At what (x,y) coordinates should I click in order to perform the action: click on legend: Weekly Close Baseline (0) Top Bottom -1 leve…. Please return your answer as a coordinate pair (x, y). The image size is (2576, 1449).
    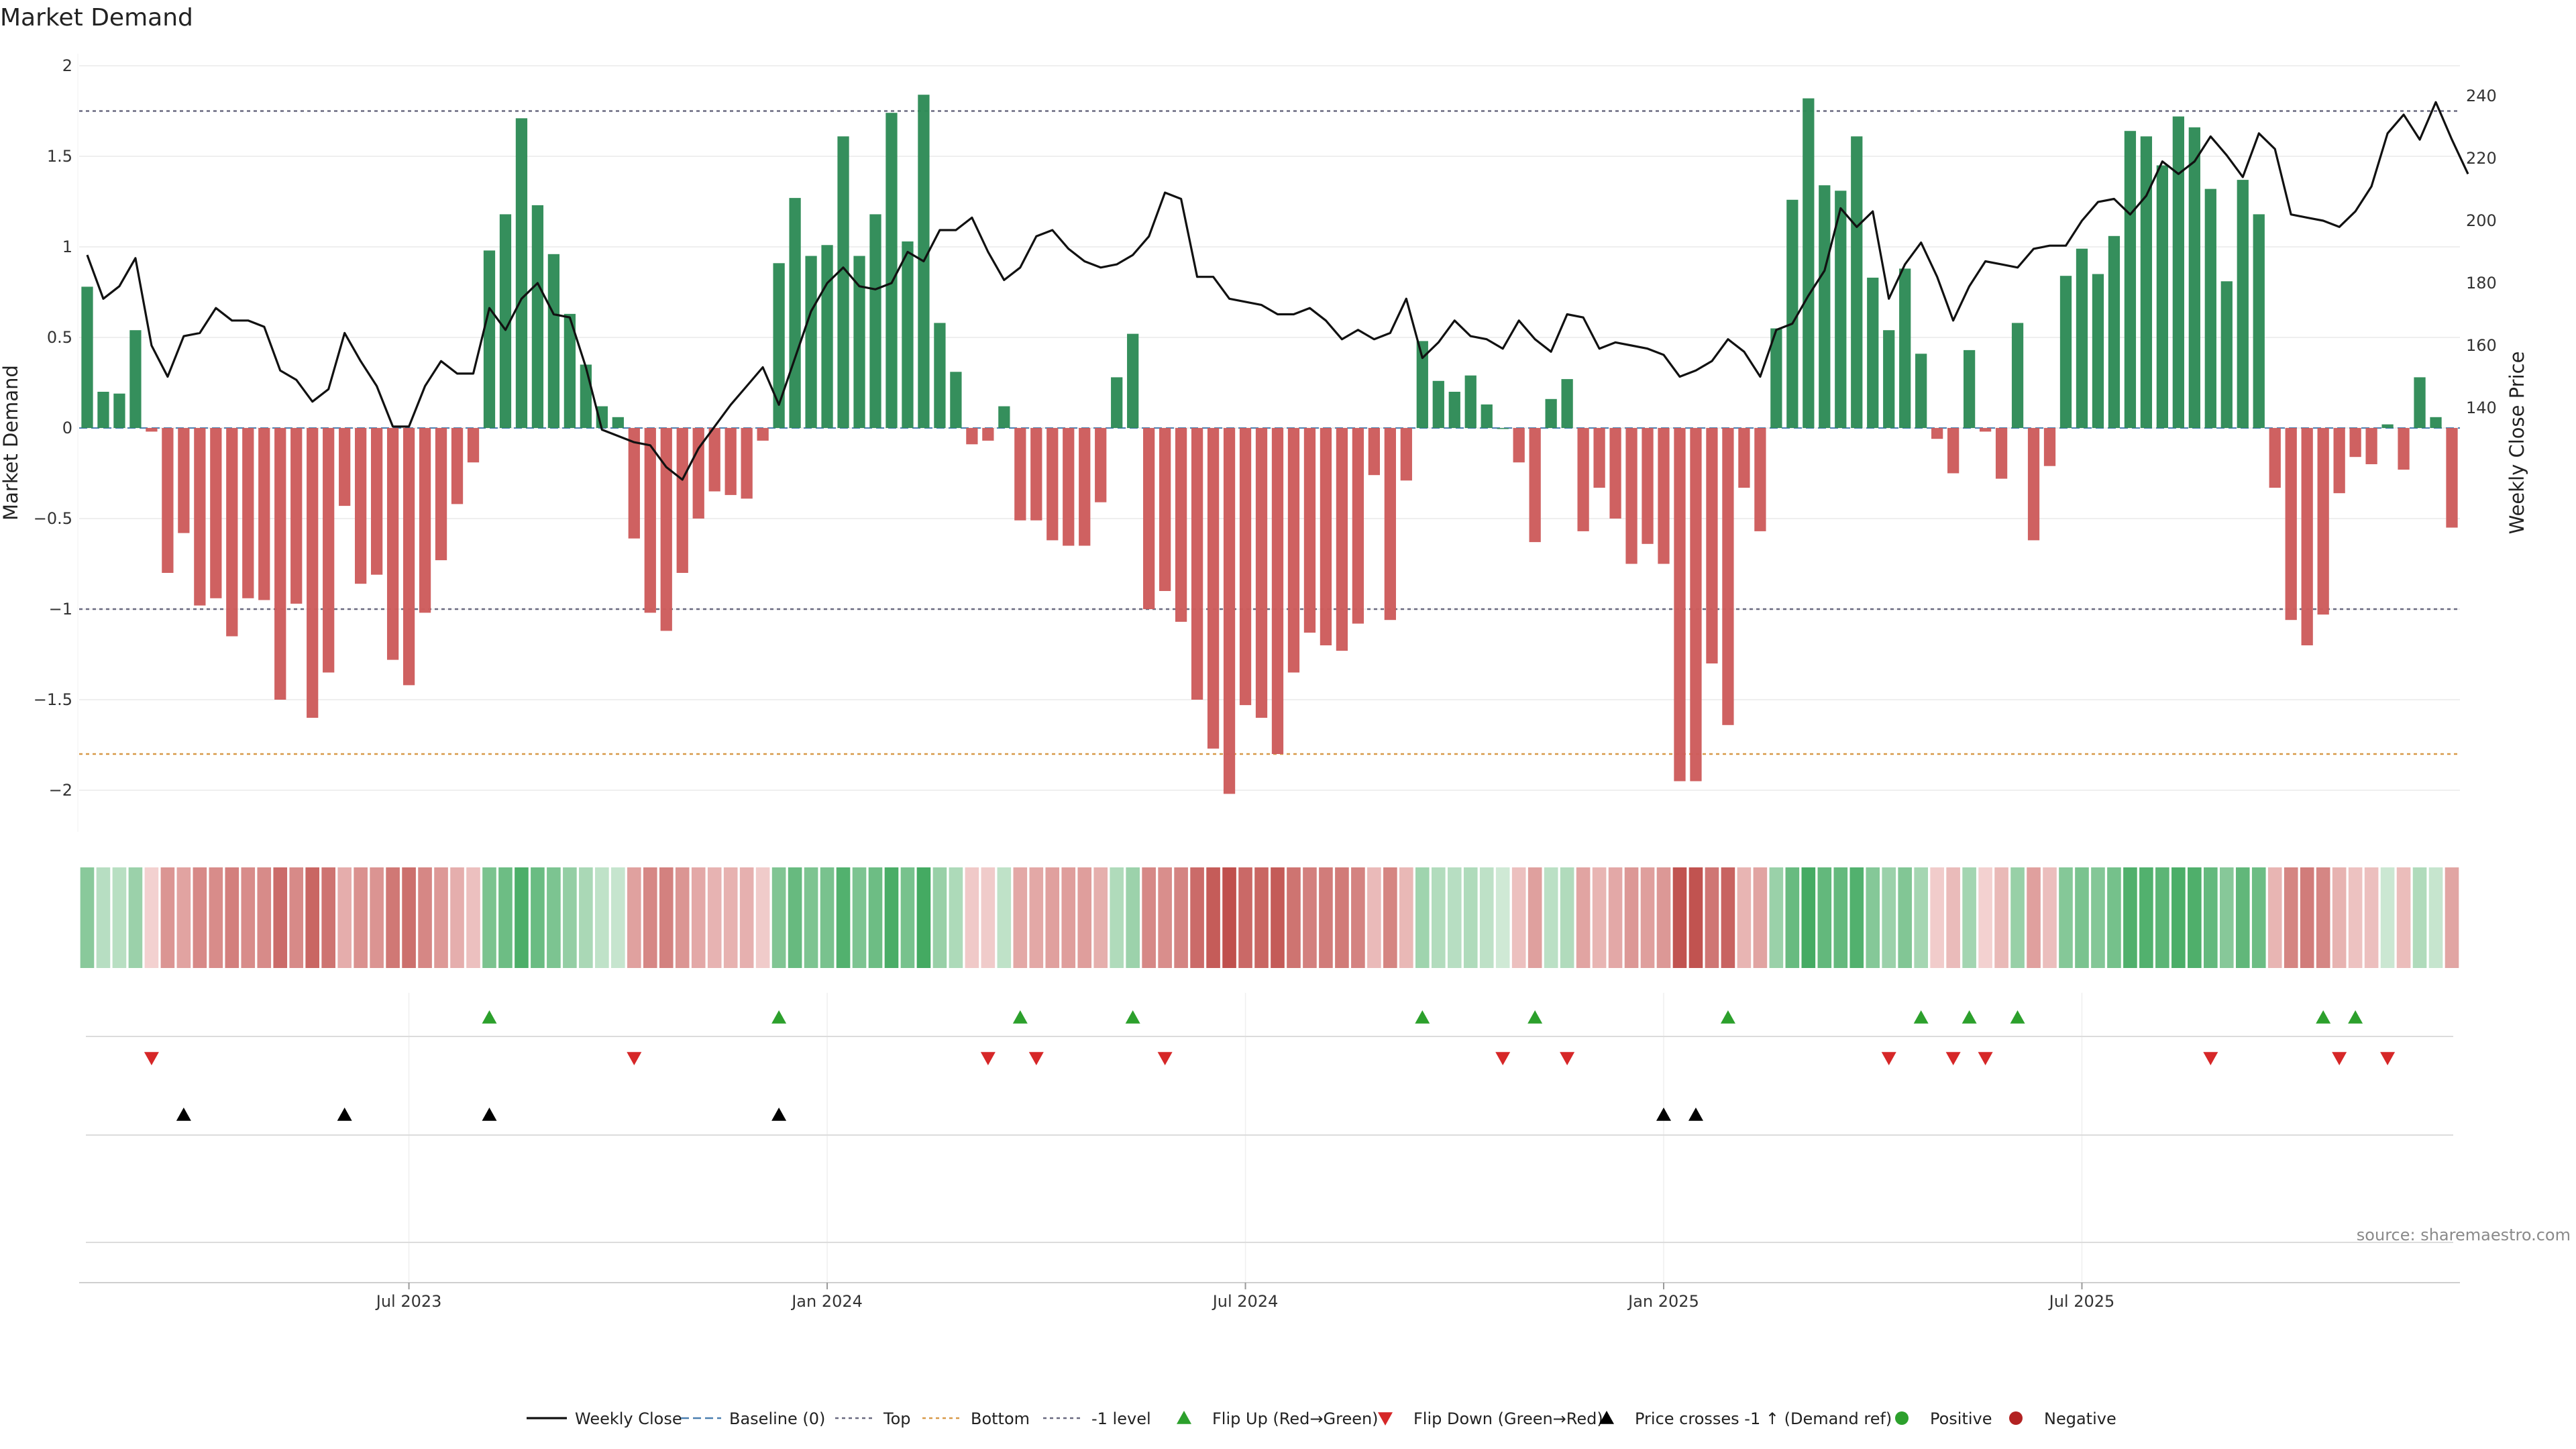
    Looking at the image, I should click on (1321, 1418).